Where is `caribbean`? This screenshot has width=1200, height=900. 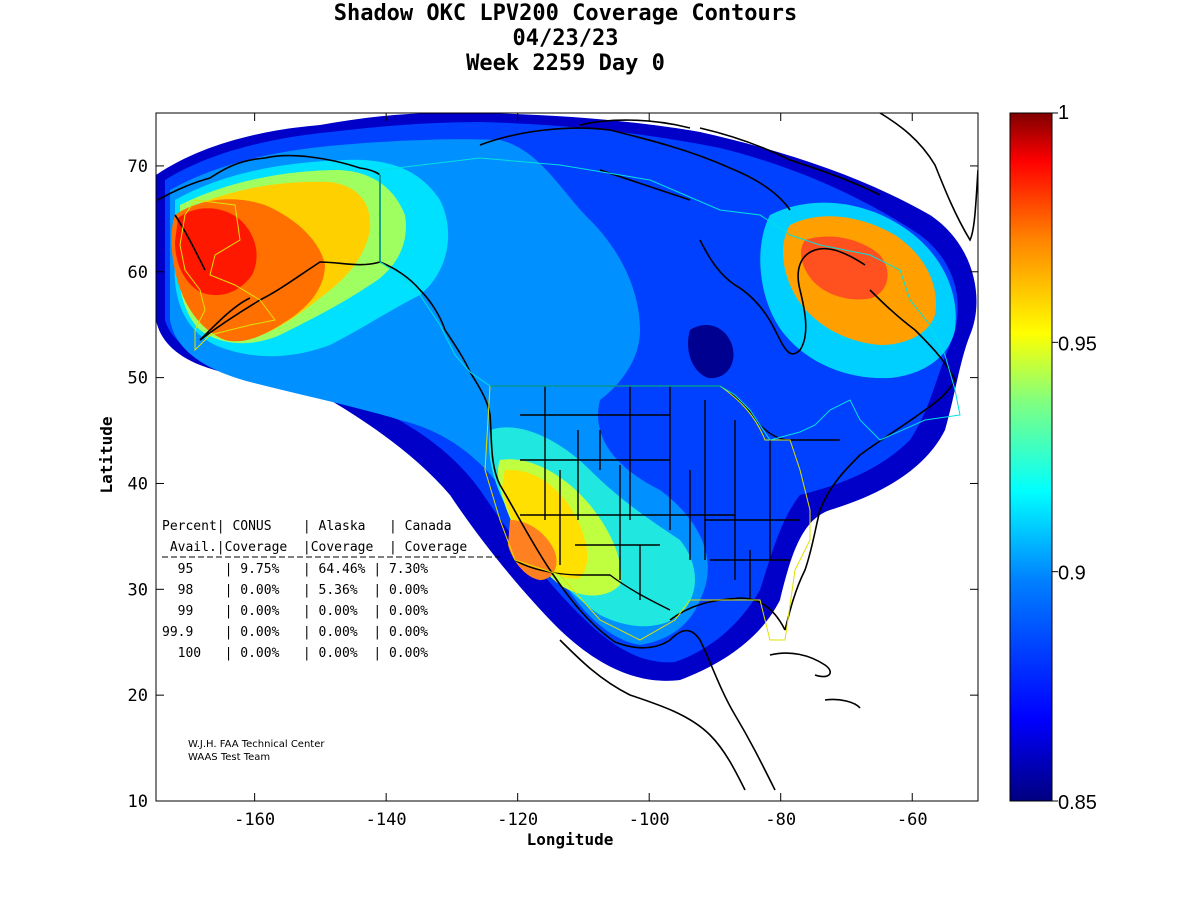 caribbean is located at coordinates (815, 680).